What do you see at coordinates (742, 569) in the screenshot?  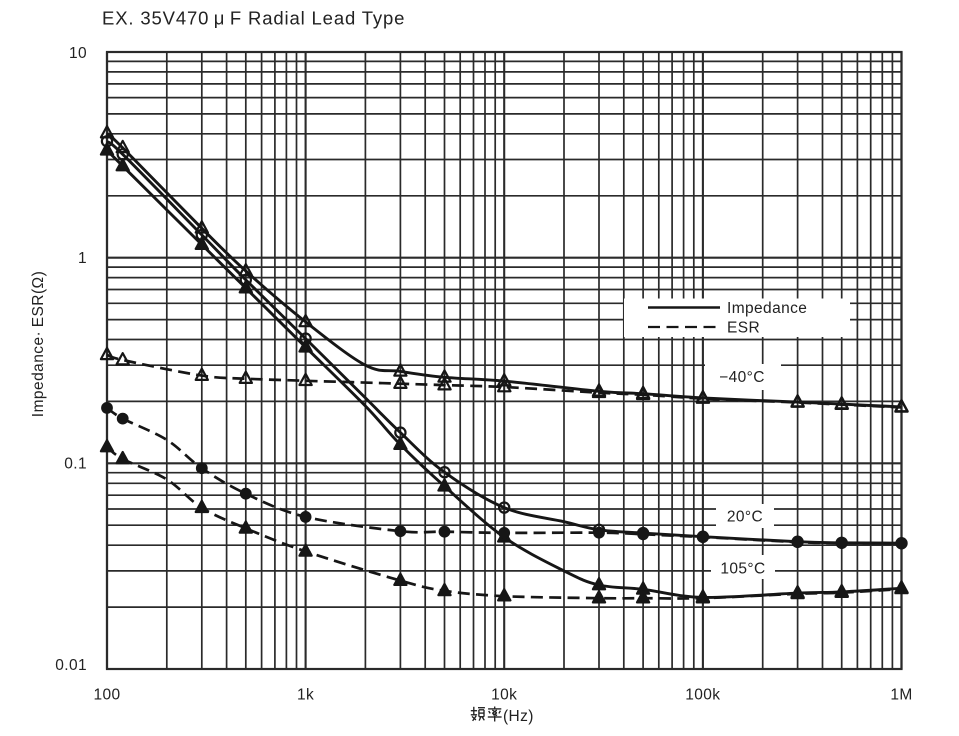 I see `svg-text: 105°C` at bounding box center [742, 569].